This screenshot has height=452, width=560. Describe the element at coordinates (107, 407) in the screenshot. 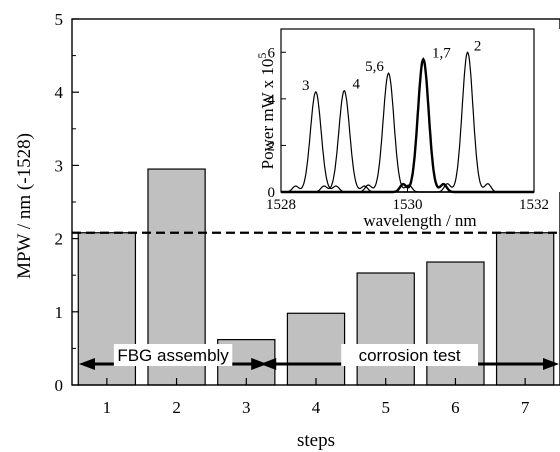

I see `x-tick-label: 1` at that location.